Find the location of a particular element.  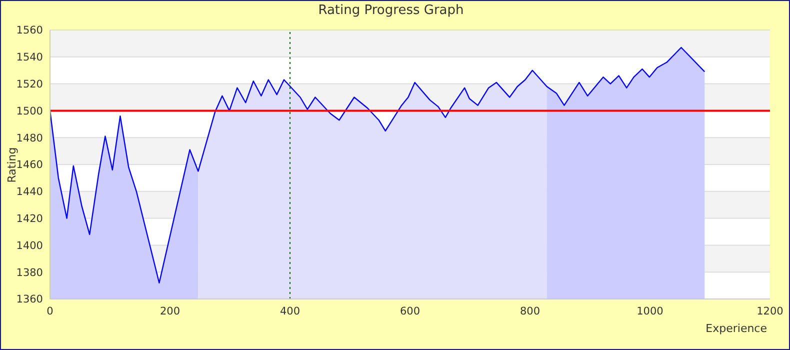

x-tick-label: 1200 is located at coordinates (770, 311).